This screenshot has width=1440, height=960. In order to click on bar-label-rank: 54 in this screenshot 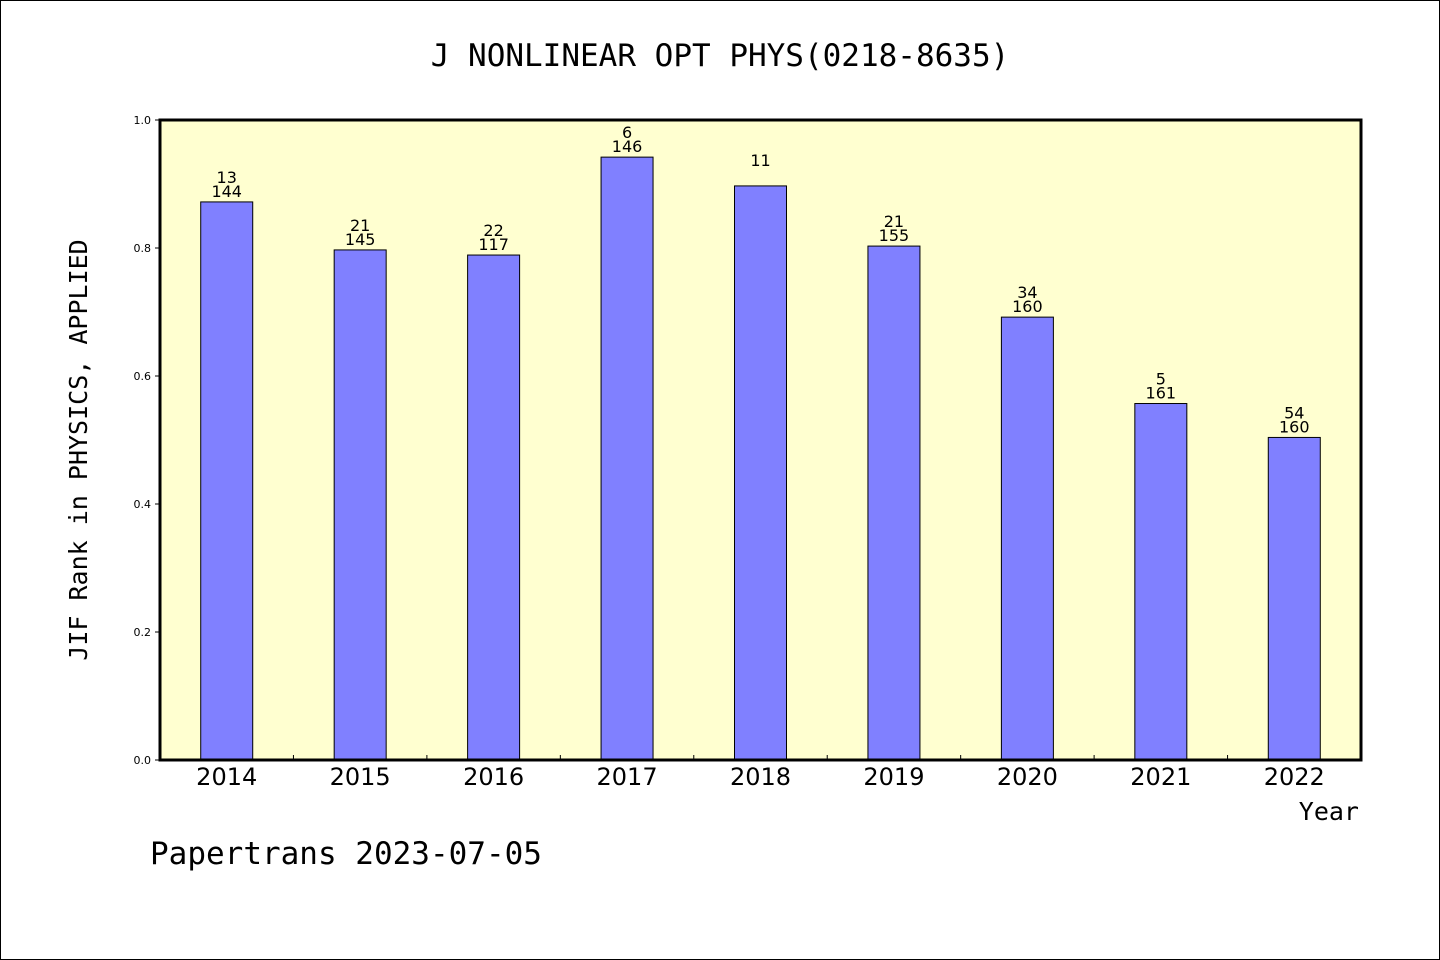, I will do `click(1294, 412)`.